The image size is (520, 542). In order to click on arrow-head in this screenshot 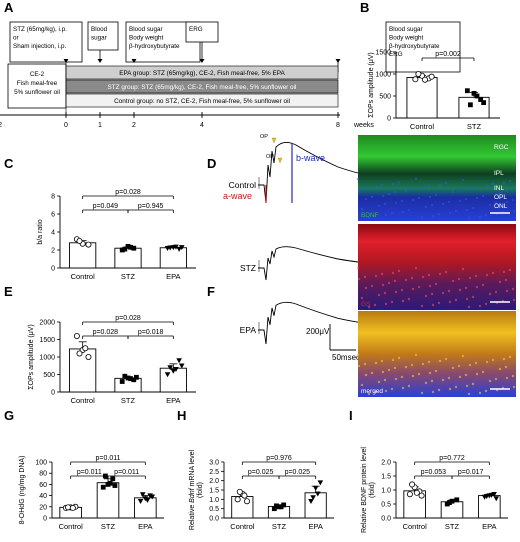, I will do `click(202, 61)`.